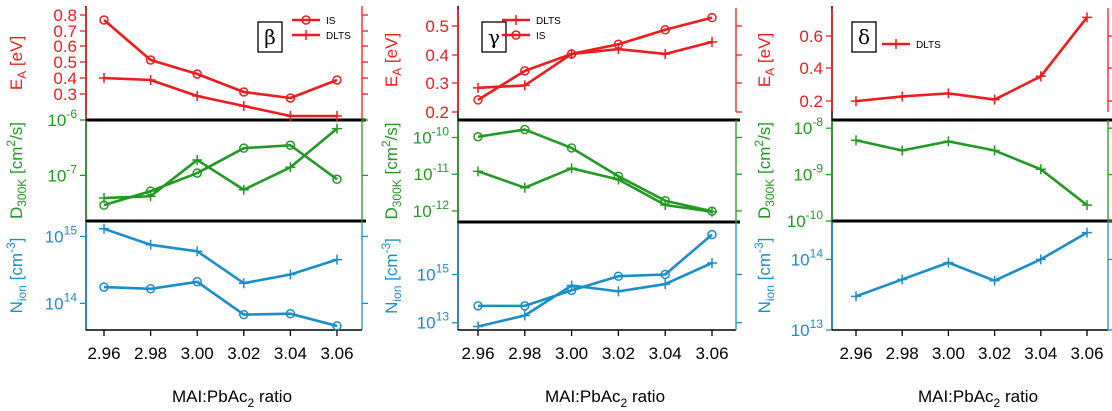 The width and height of the screenshot is (1112, 411). I want to click on y-tick-label: 0.5, so click(65, 62).